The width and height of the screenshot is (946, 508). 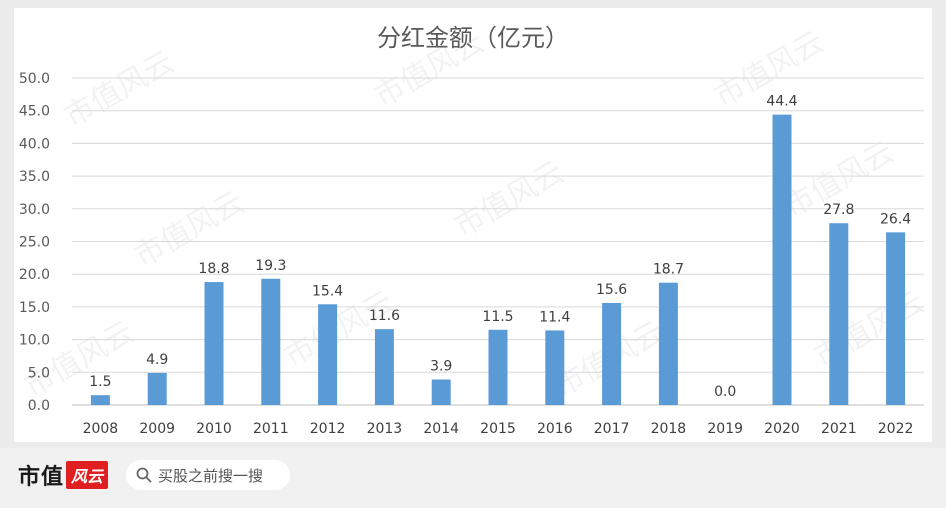 What do you see at coordinates (669, 429) in the screenshot?
I see `x-tick-label: 2018` at bounding box center [669, 429].